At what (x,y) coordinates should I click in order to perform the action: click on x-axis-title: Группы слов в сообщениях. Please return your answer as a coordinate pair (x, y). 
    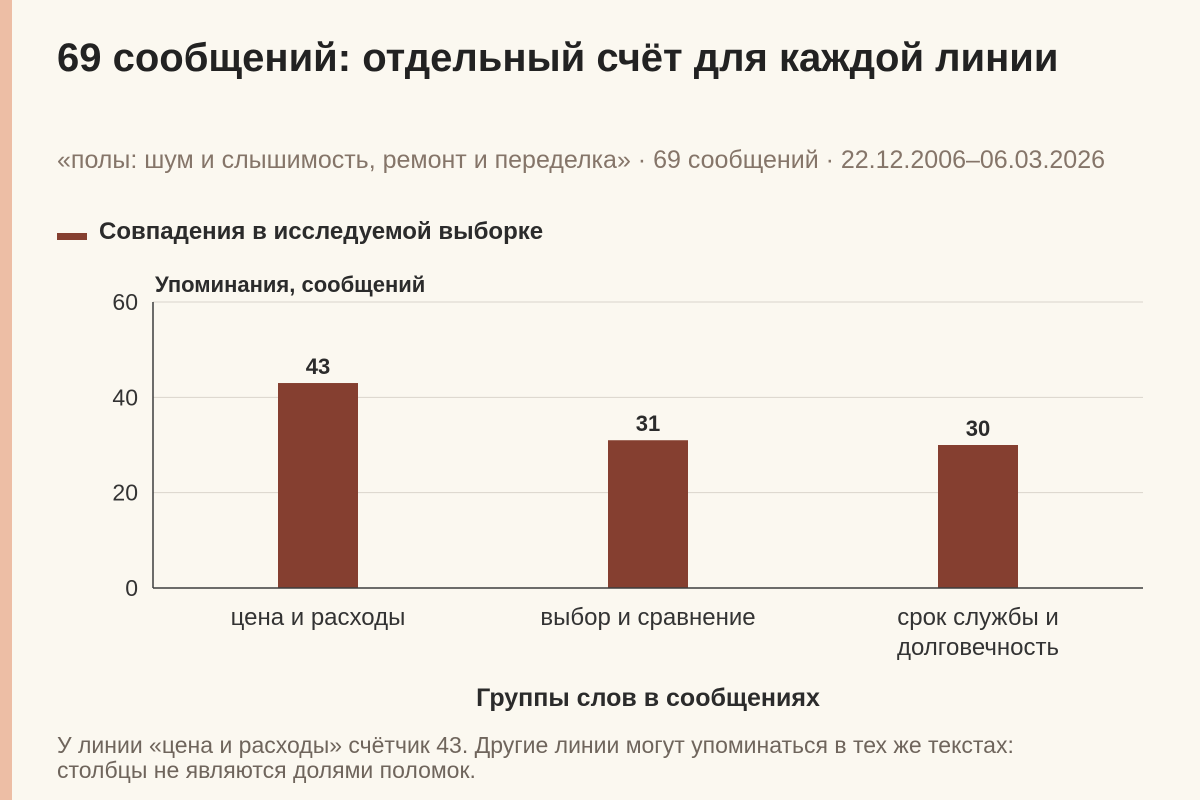
    Looking at the image, I should click on (648, 698).